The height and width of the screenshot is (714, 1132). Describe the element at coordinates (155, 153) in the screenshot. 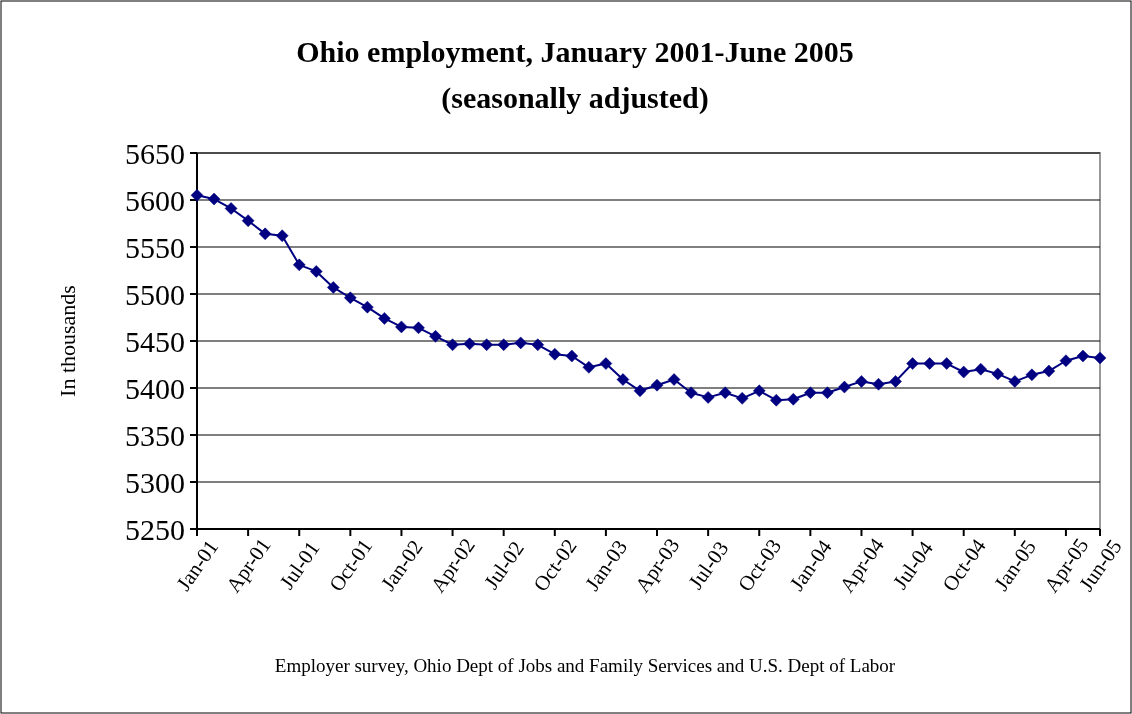

I see `y-tick-label: 5650` at that location.